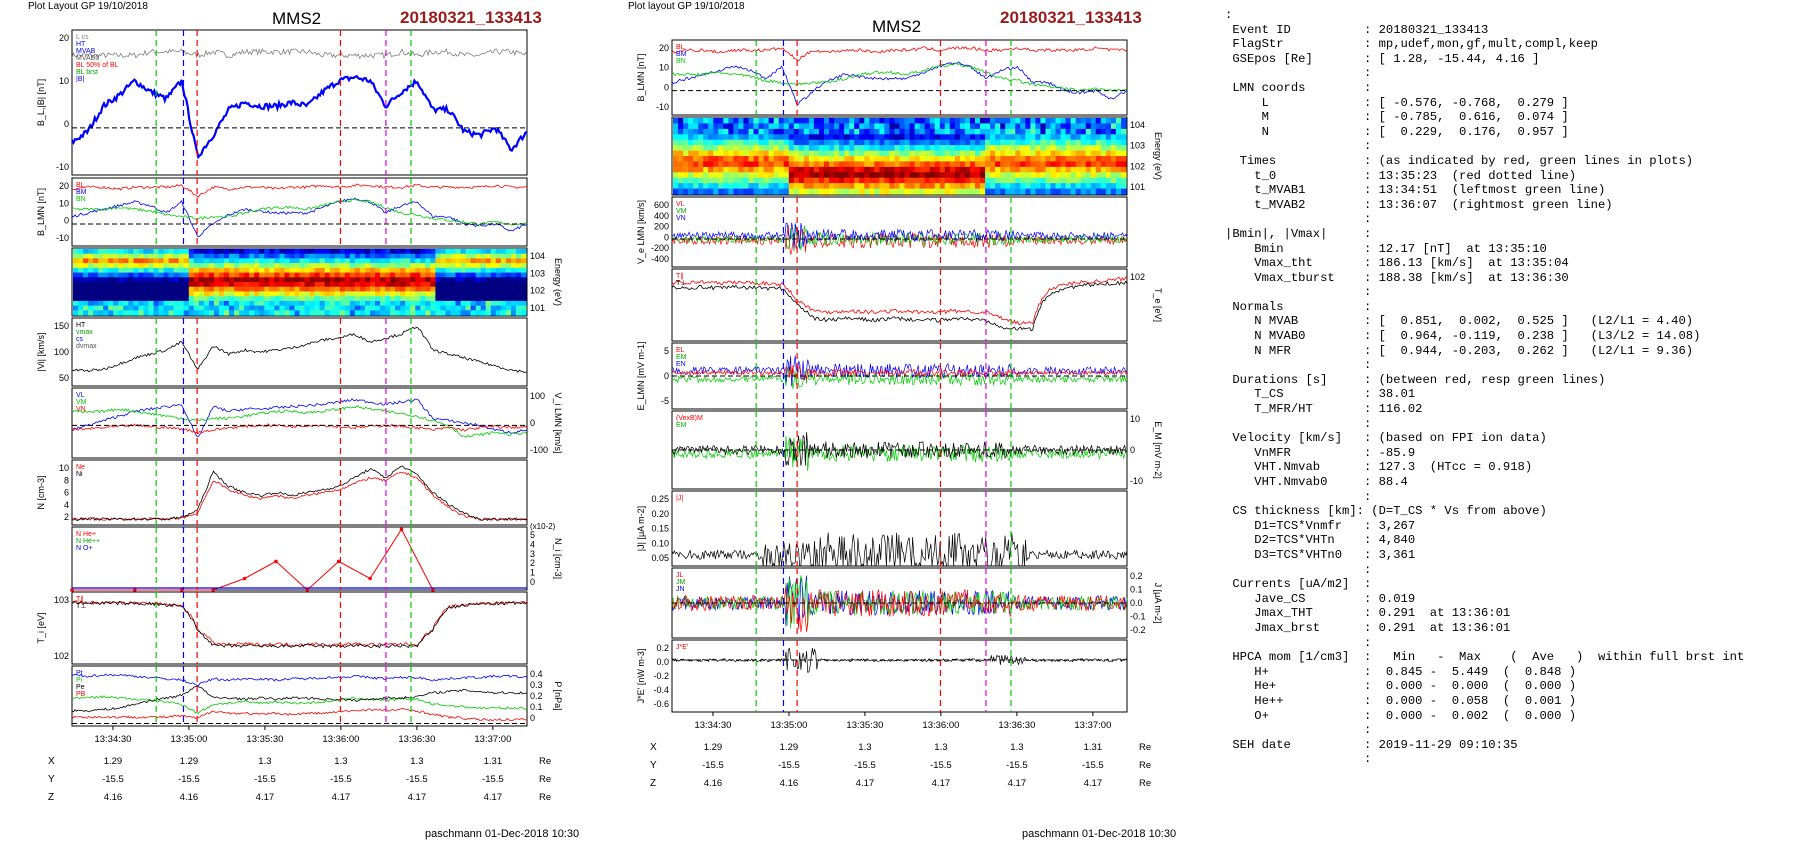  I want to click on summary-line: :, so click(1298, 759).